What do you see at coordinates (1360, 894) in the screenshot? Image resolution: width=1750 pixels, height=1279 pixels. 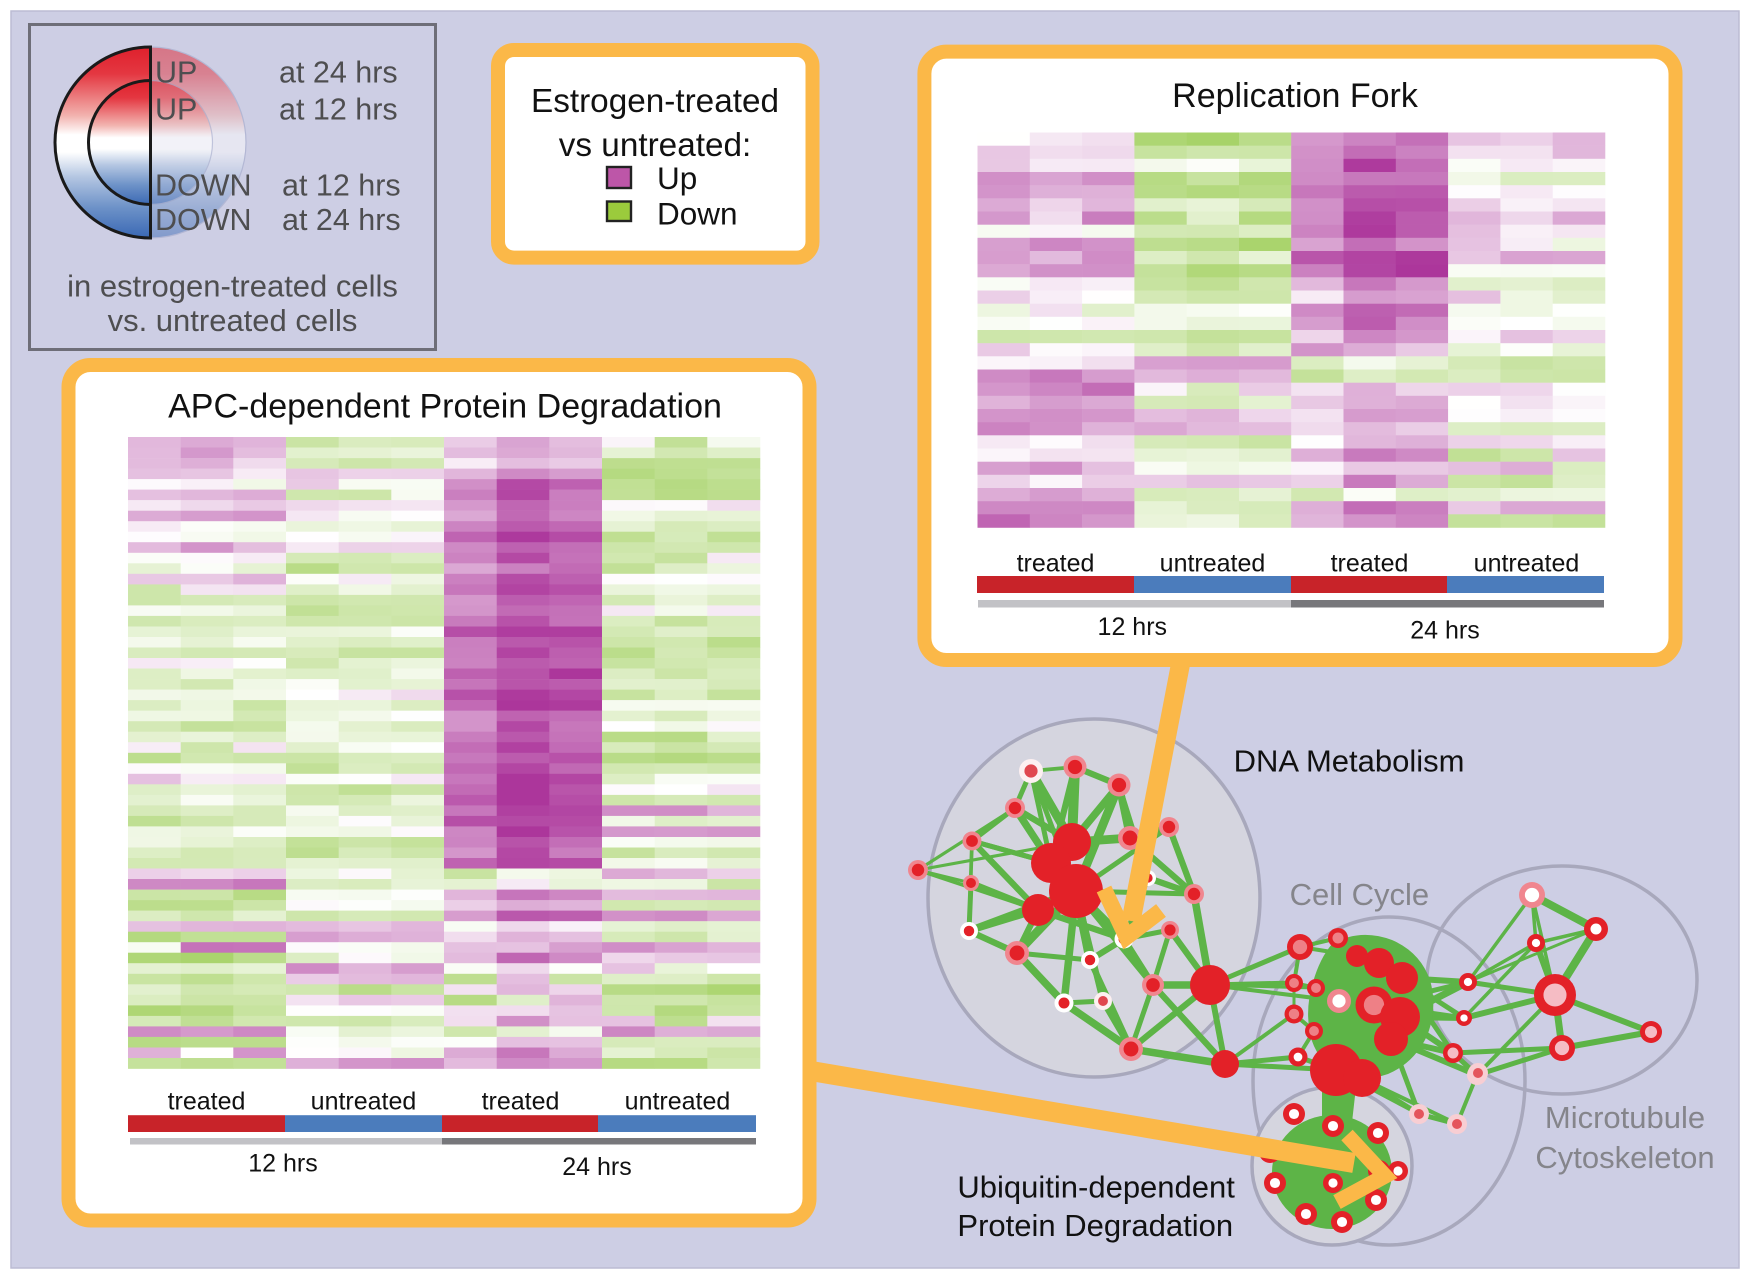 I see `svg-text: Cell Cycle` at bounding box center [1360, 894].